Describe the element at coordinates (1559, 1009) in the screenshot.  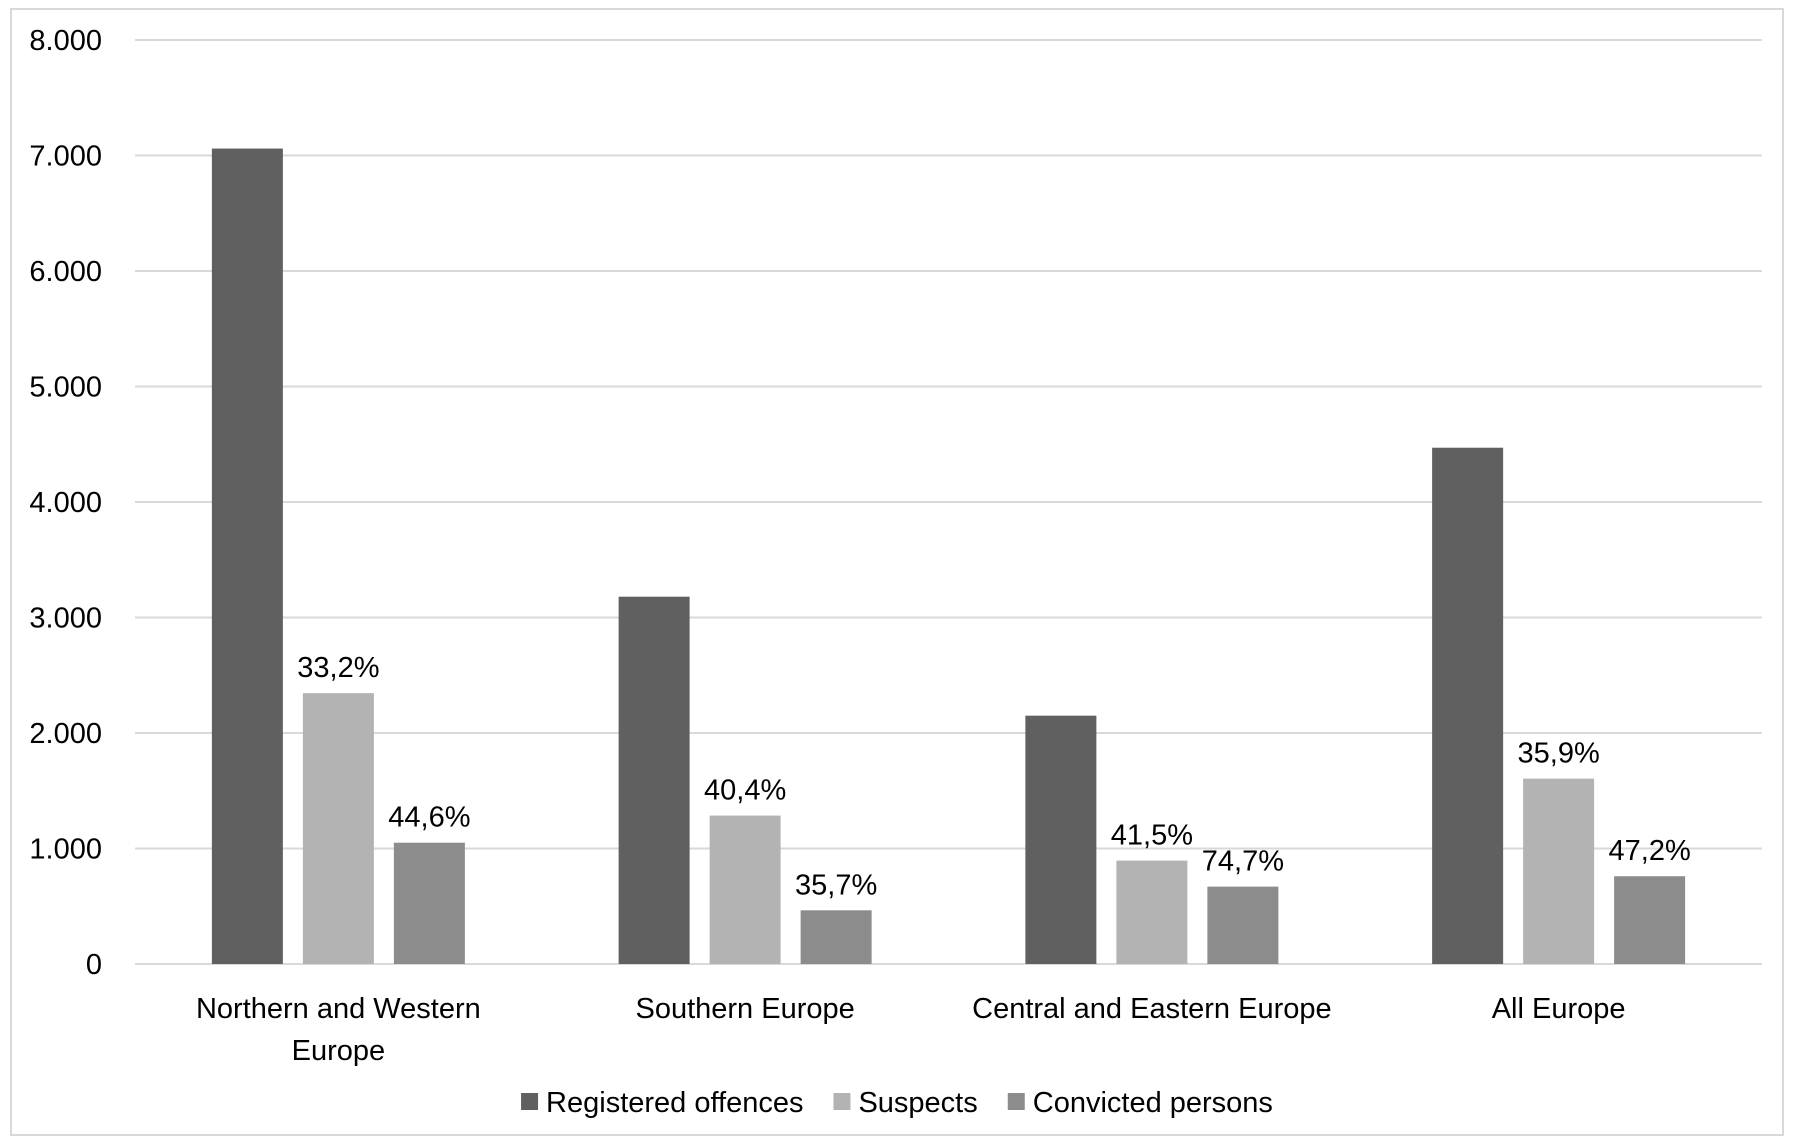
I see `x-category-label: All Europe` at that location.